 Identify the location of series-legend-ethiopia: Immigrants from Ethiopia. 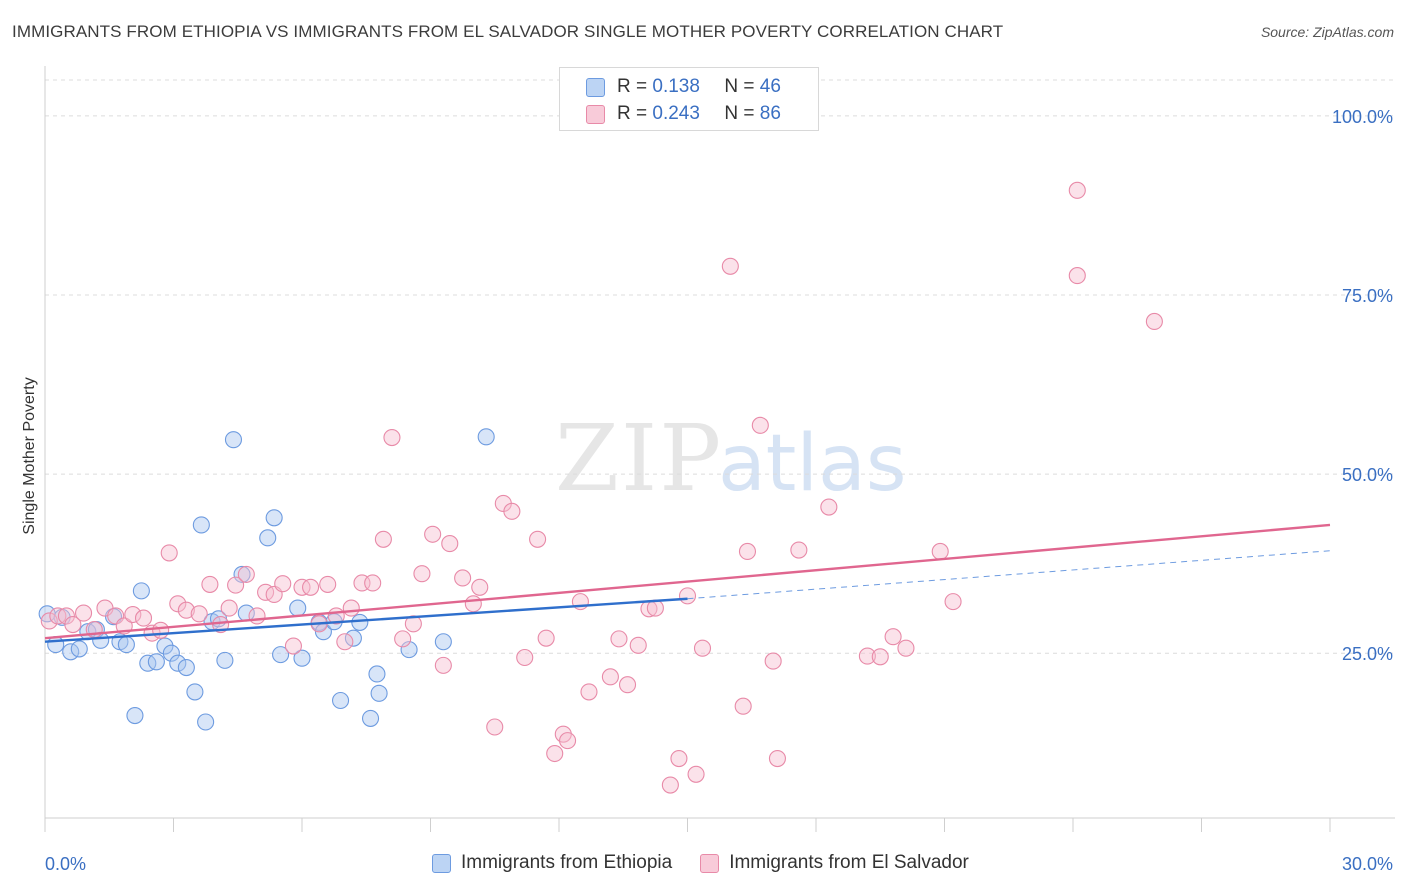
(552, 863).